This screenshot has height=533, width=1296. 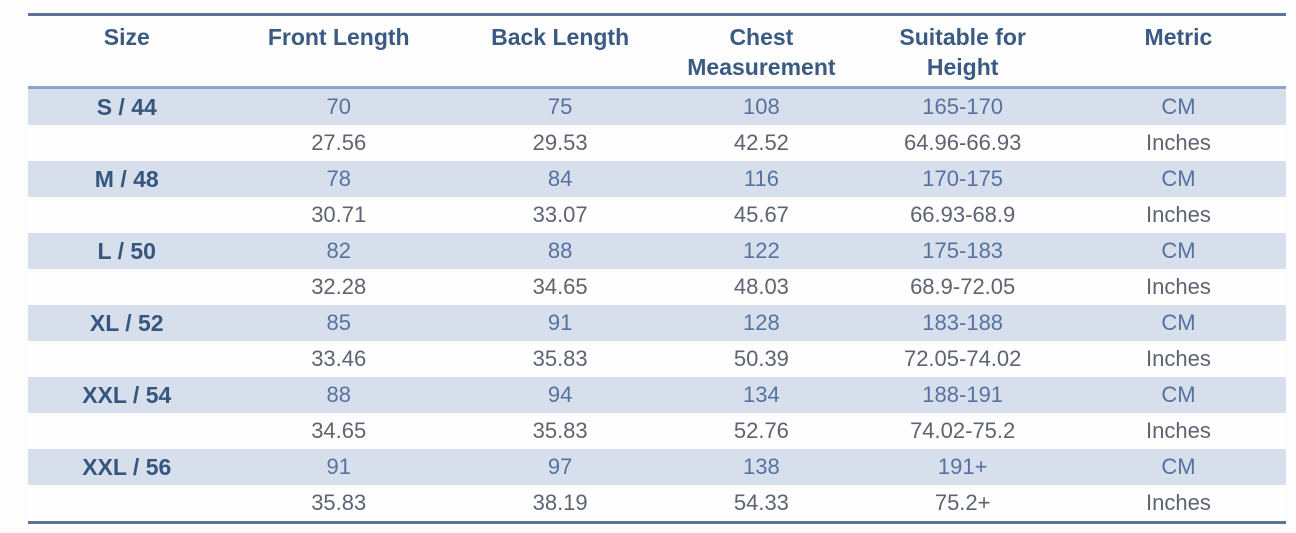 What do you see at coordinates (657, 467) in the screenshot?
I see `table-row: XXL / 56 91 97 138 191+ CM` at bounding box center [657, 467].